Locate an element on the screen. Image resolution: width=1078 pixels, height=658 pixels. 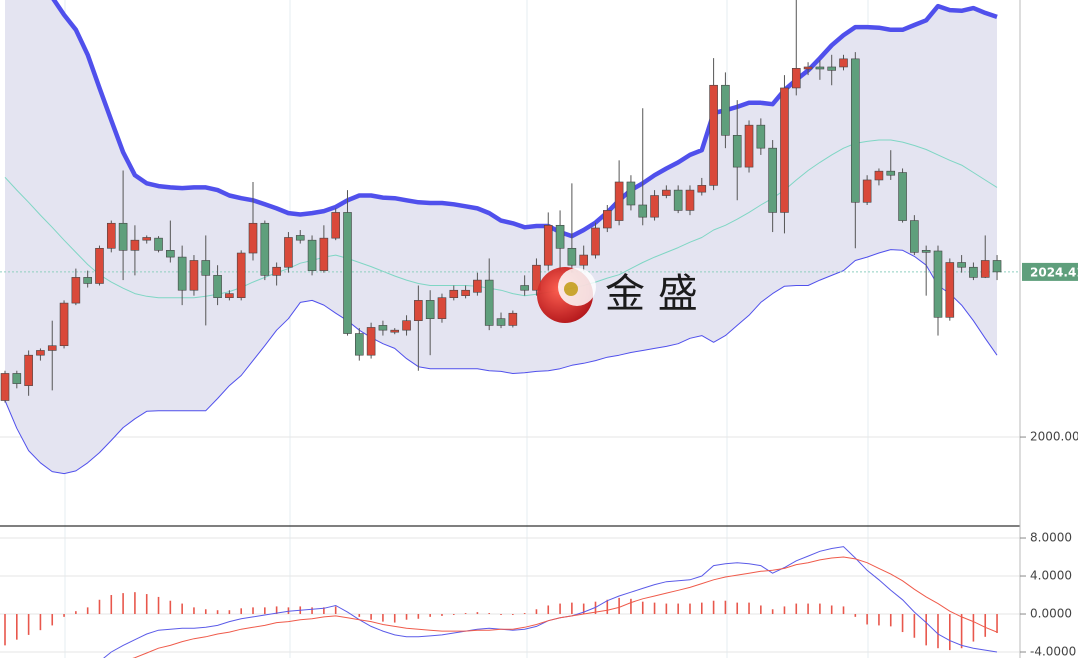
watermark-logo: 金 盛 is located at coordinates (617, 295).